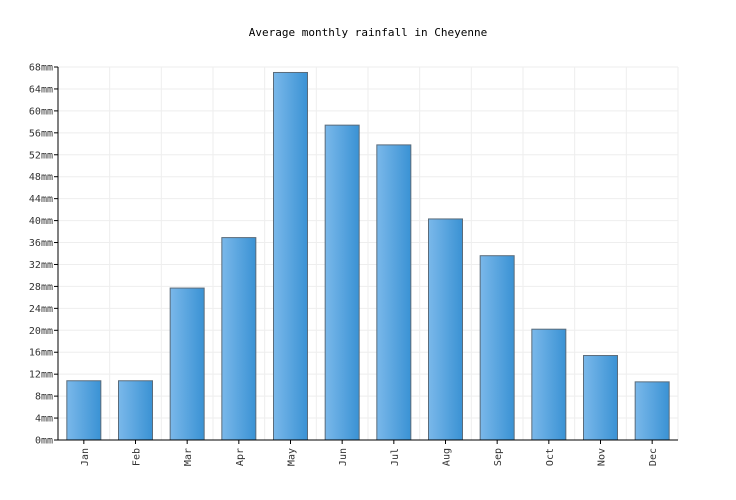  Describe the element at coordinates (652, 411) in the screenshot. I see `bar-dec` at that location.